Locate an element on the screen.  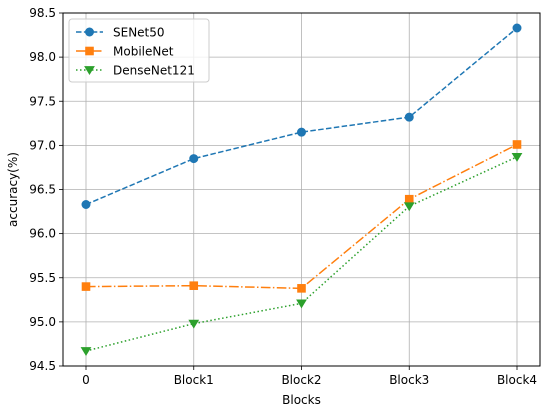
x-tick-label: Block1 is located at coordinates (194, 380).